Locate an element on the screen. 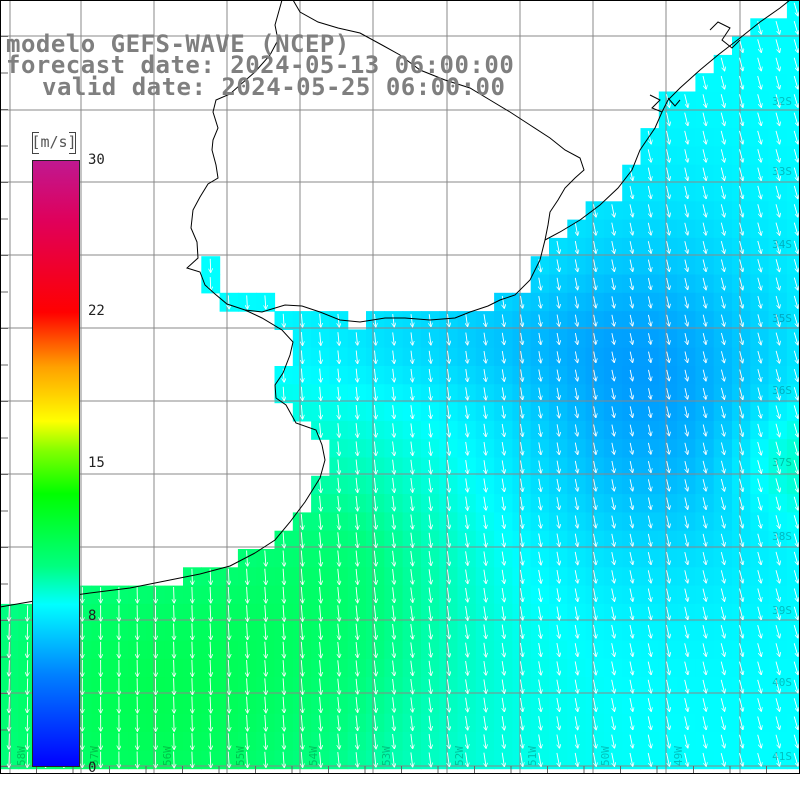 This screenshot has height=804, width=800. latitude-label: 35S is located at coordinates (782, 318).